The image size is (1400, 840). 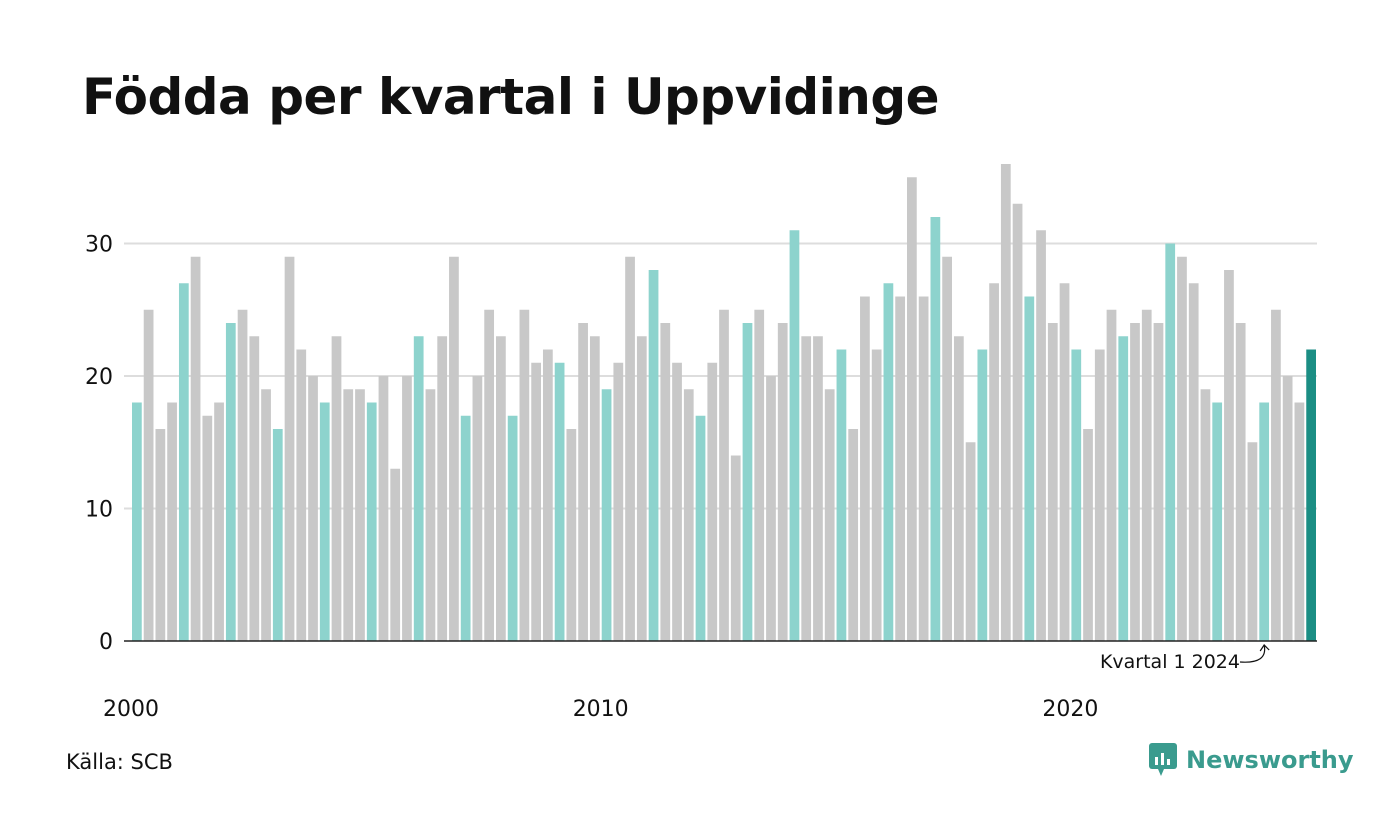 What do you see at coordinates (511, 97) in the screenshot?
I see `page-title: Födda per kvartal i Uppvidinge` at bounding box center [511, 97].